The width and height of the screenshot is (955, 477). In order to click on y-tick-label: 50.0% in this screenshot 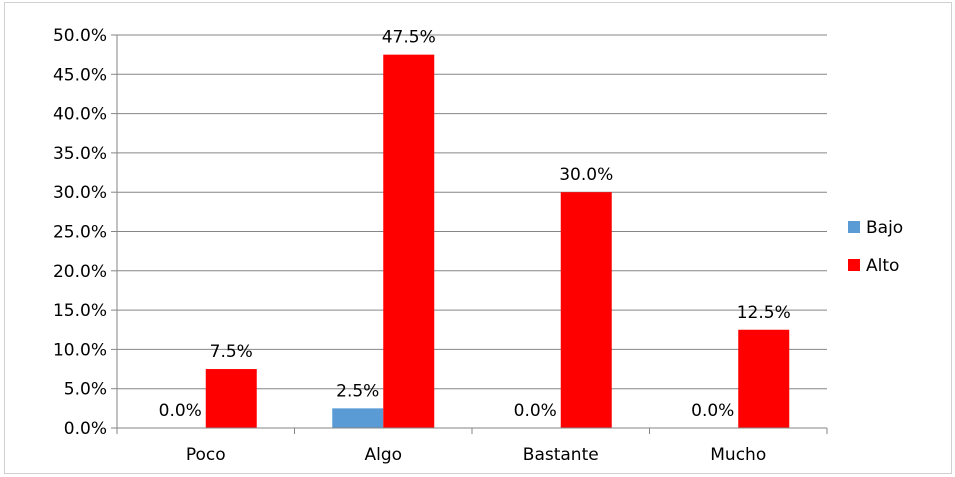, I will do `click(80, 36)`.